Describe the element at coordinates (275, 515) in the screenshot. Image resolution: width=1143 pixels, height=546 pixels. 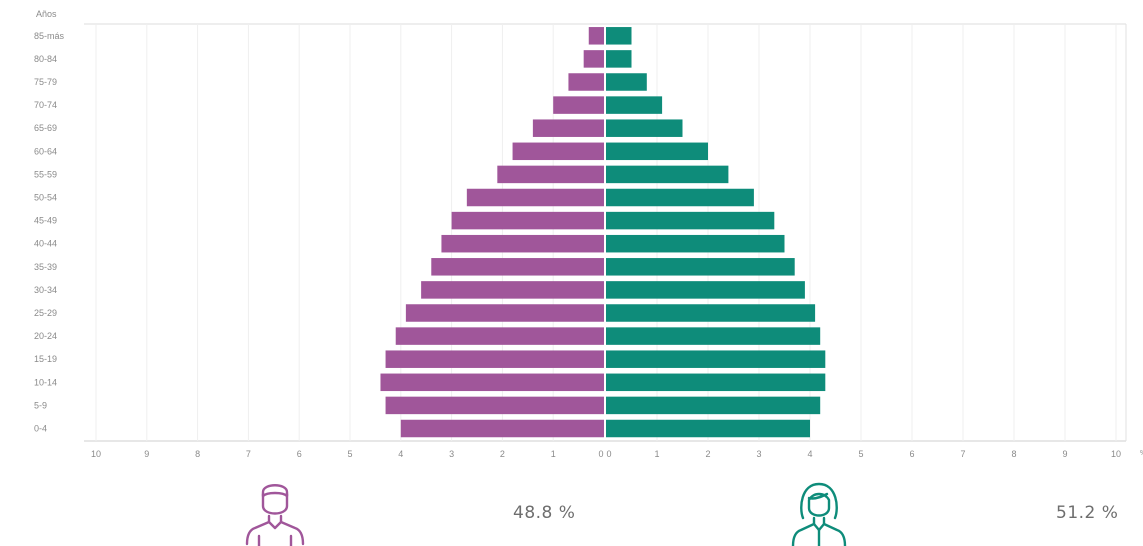
I see `man-icon` at that location.